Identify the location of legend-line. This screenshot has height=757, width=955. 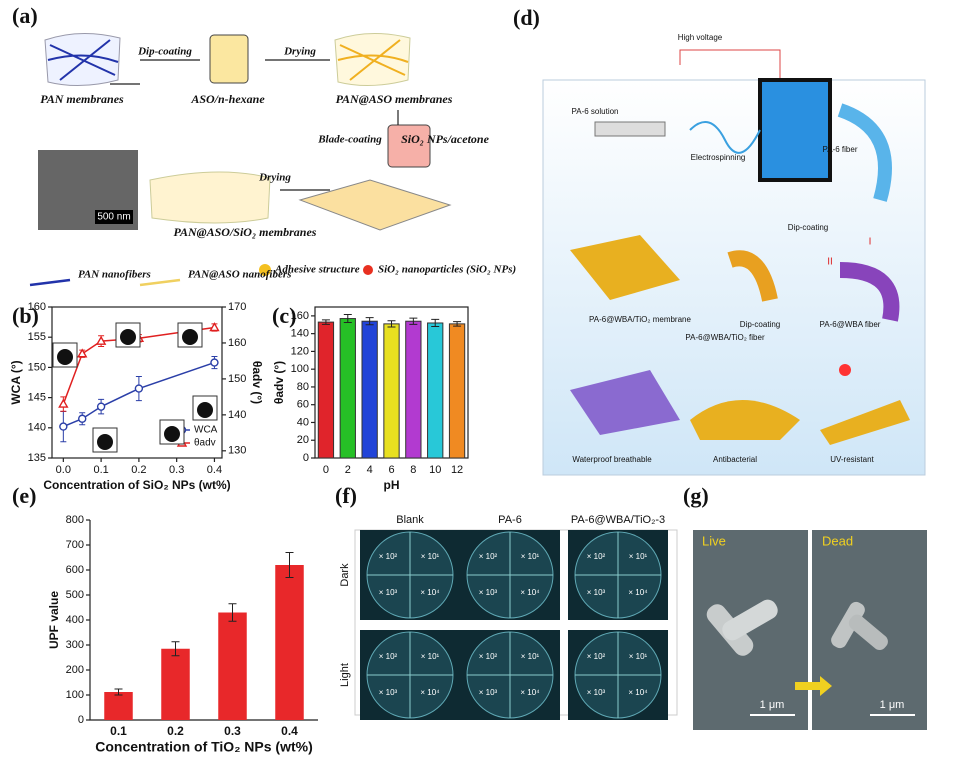
(160, 282).